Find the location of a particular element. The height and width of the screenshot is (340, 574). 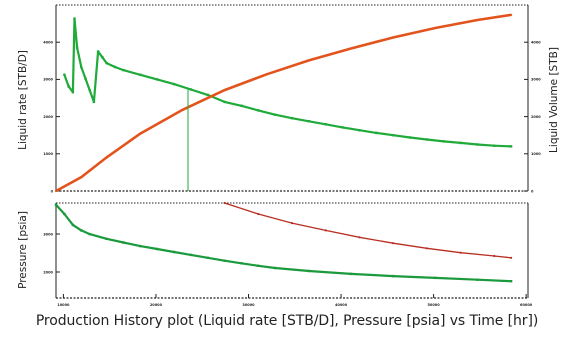

y2-tick-label: 3000 is located at coordinates (536, 80).